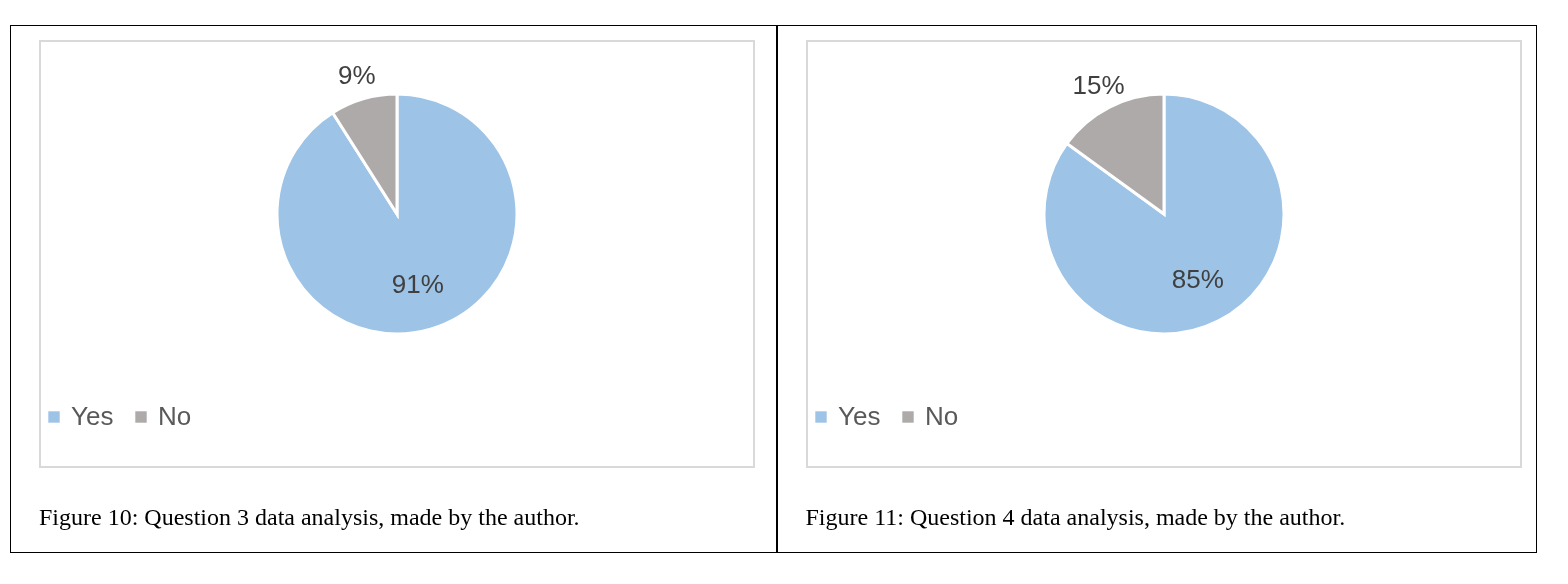 The image size is (1568, 584). I want to click on data-label: 15%, so click(1098, 84).